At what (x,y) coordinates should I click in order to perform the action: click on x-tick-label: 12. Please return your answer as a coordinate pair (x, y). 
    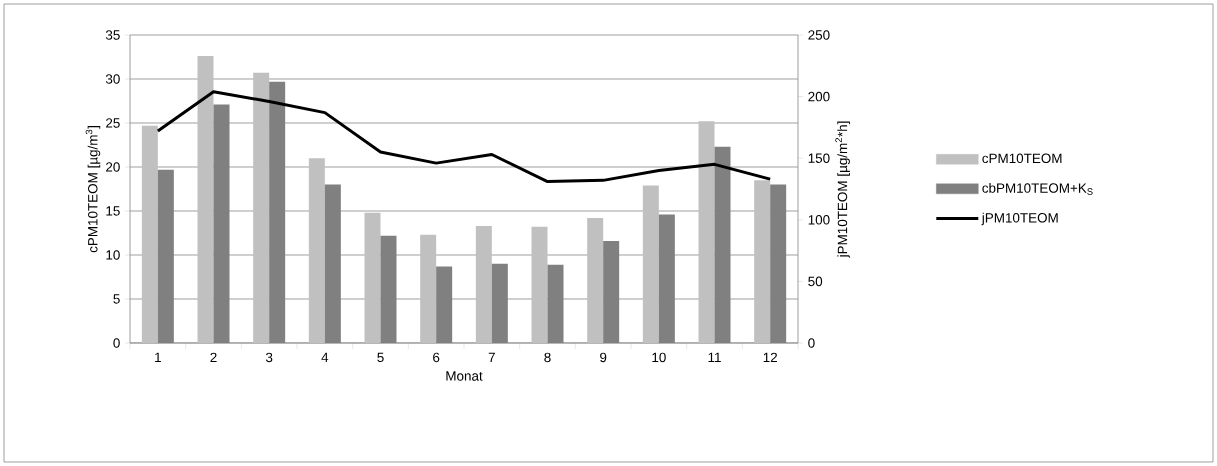
    Looking at the image, I should click on (770, 357).